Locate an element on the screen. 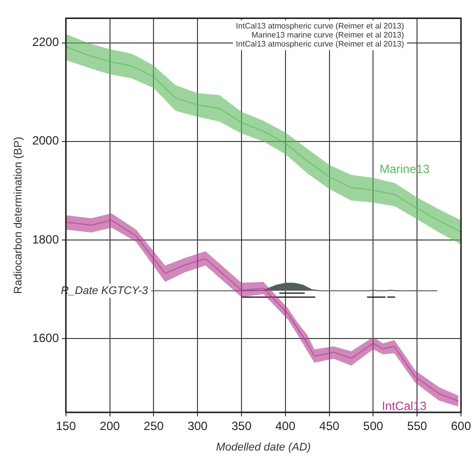 The width and height of the screenshot is (475, 467). x-tick-label: 500 is located at coordinates (373, 425).